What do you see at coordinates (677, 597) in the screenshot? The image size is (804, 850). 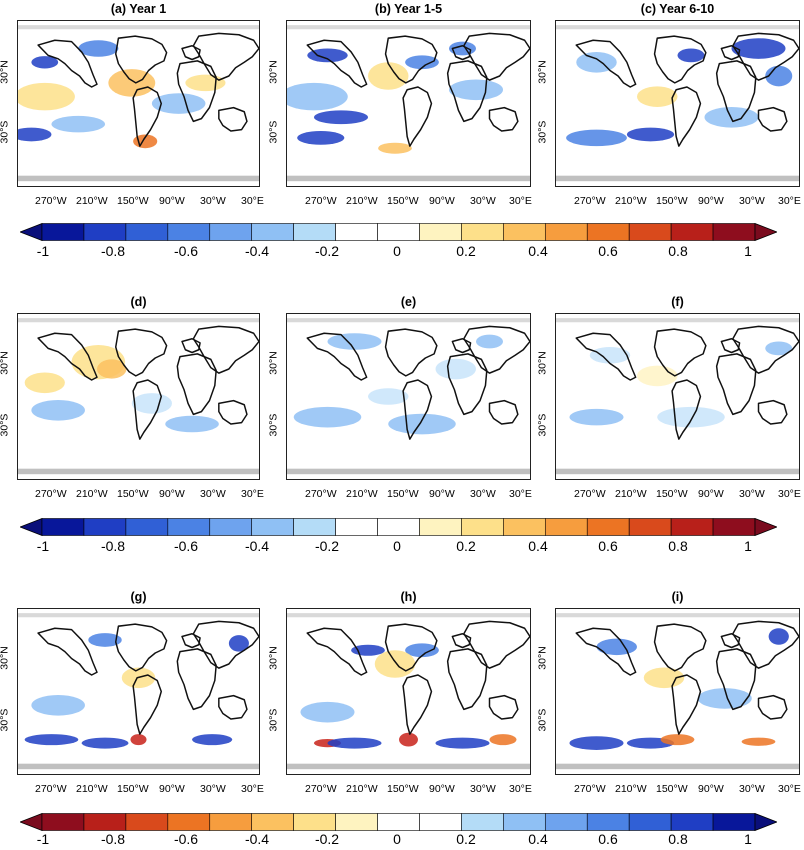 I see `panel-title: (i)` at bounding box center [677, 597].